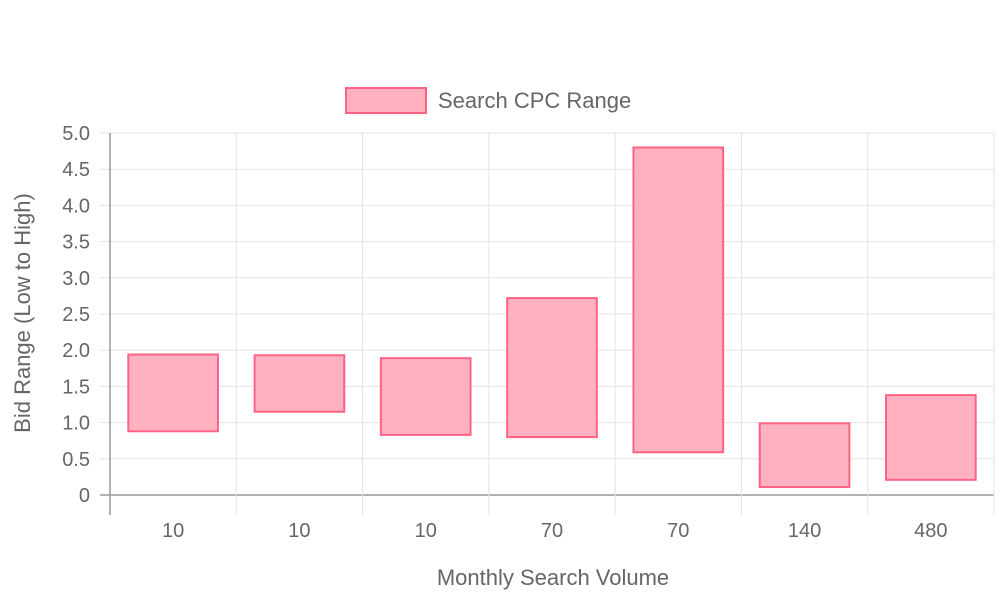 This screenshot has width=1000, height=600. What do you see at coordinates (76, 351) in the screenshot?
I see `y-tick-label: 2.0` at bounding box center [76, 351].